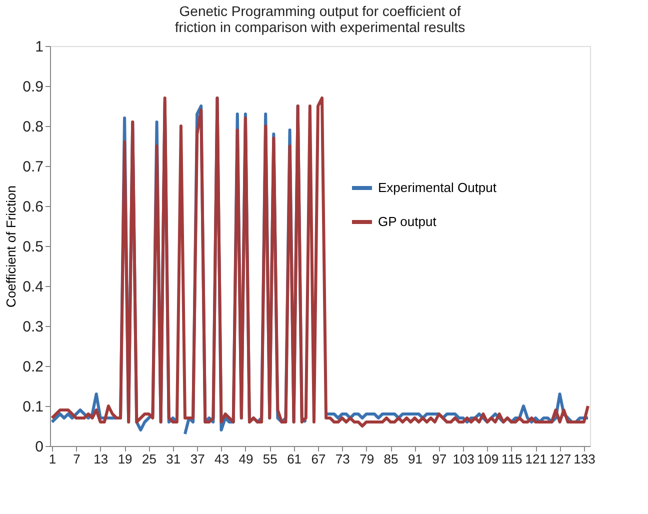  I want to click on x-tick-label: 103, so click(463, 459).